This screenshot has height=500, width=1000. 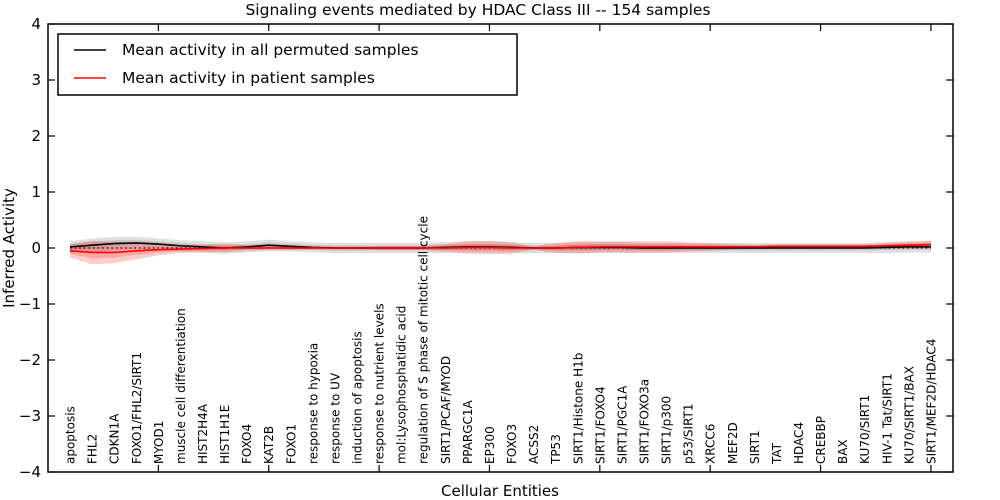 I want to click on x-tick-label: muscle cell differentiation, so click(x=181, y=386).